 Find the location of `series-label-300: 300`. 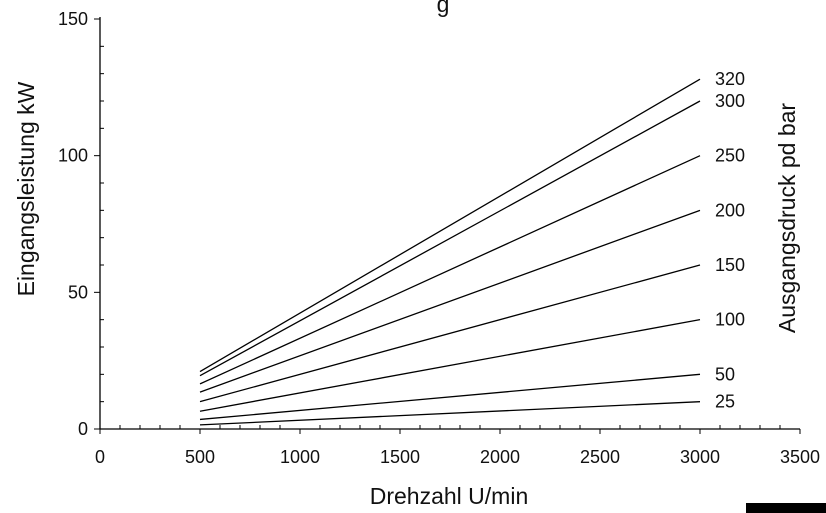

series-label-300: 300 is located at coordinates (730, 101).